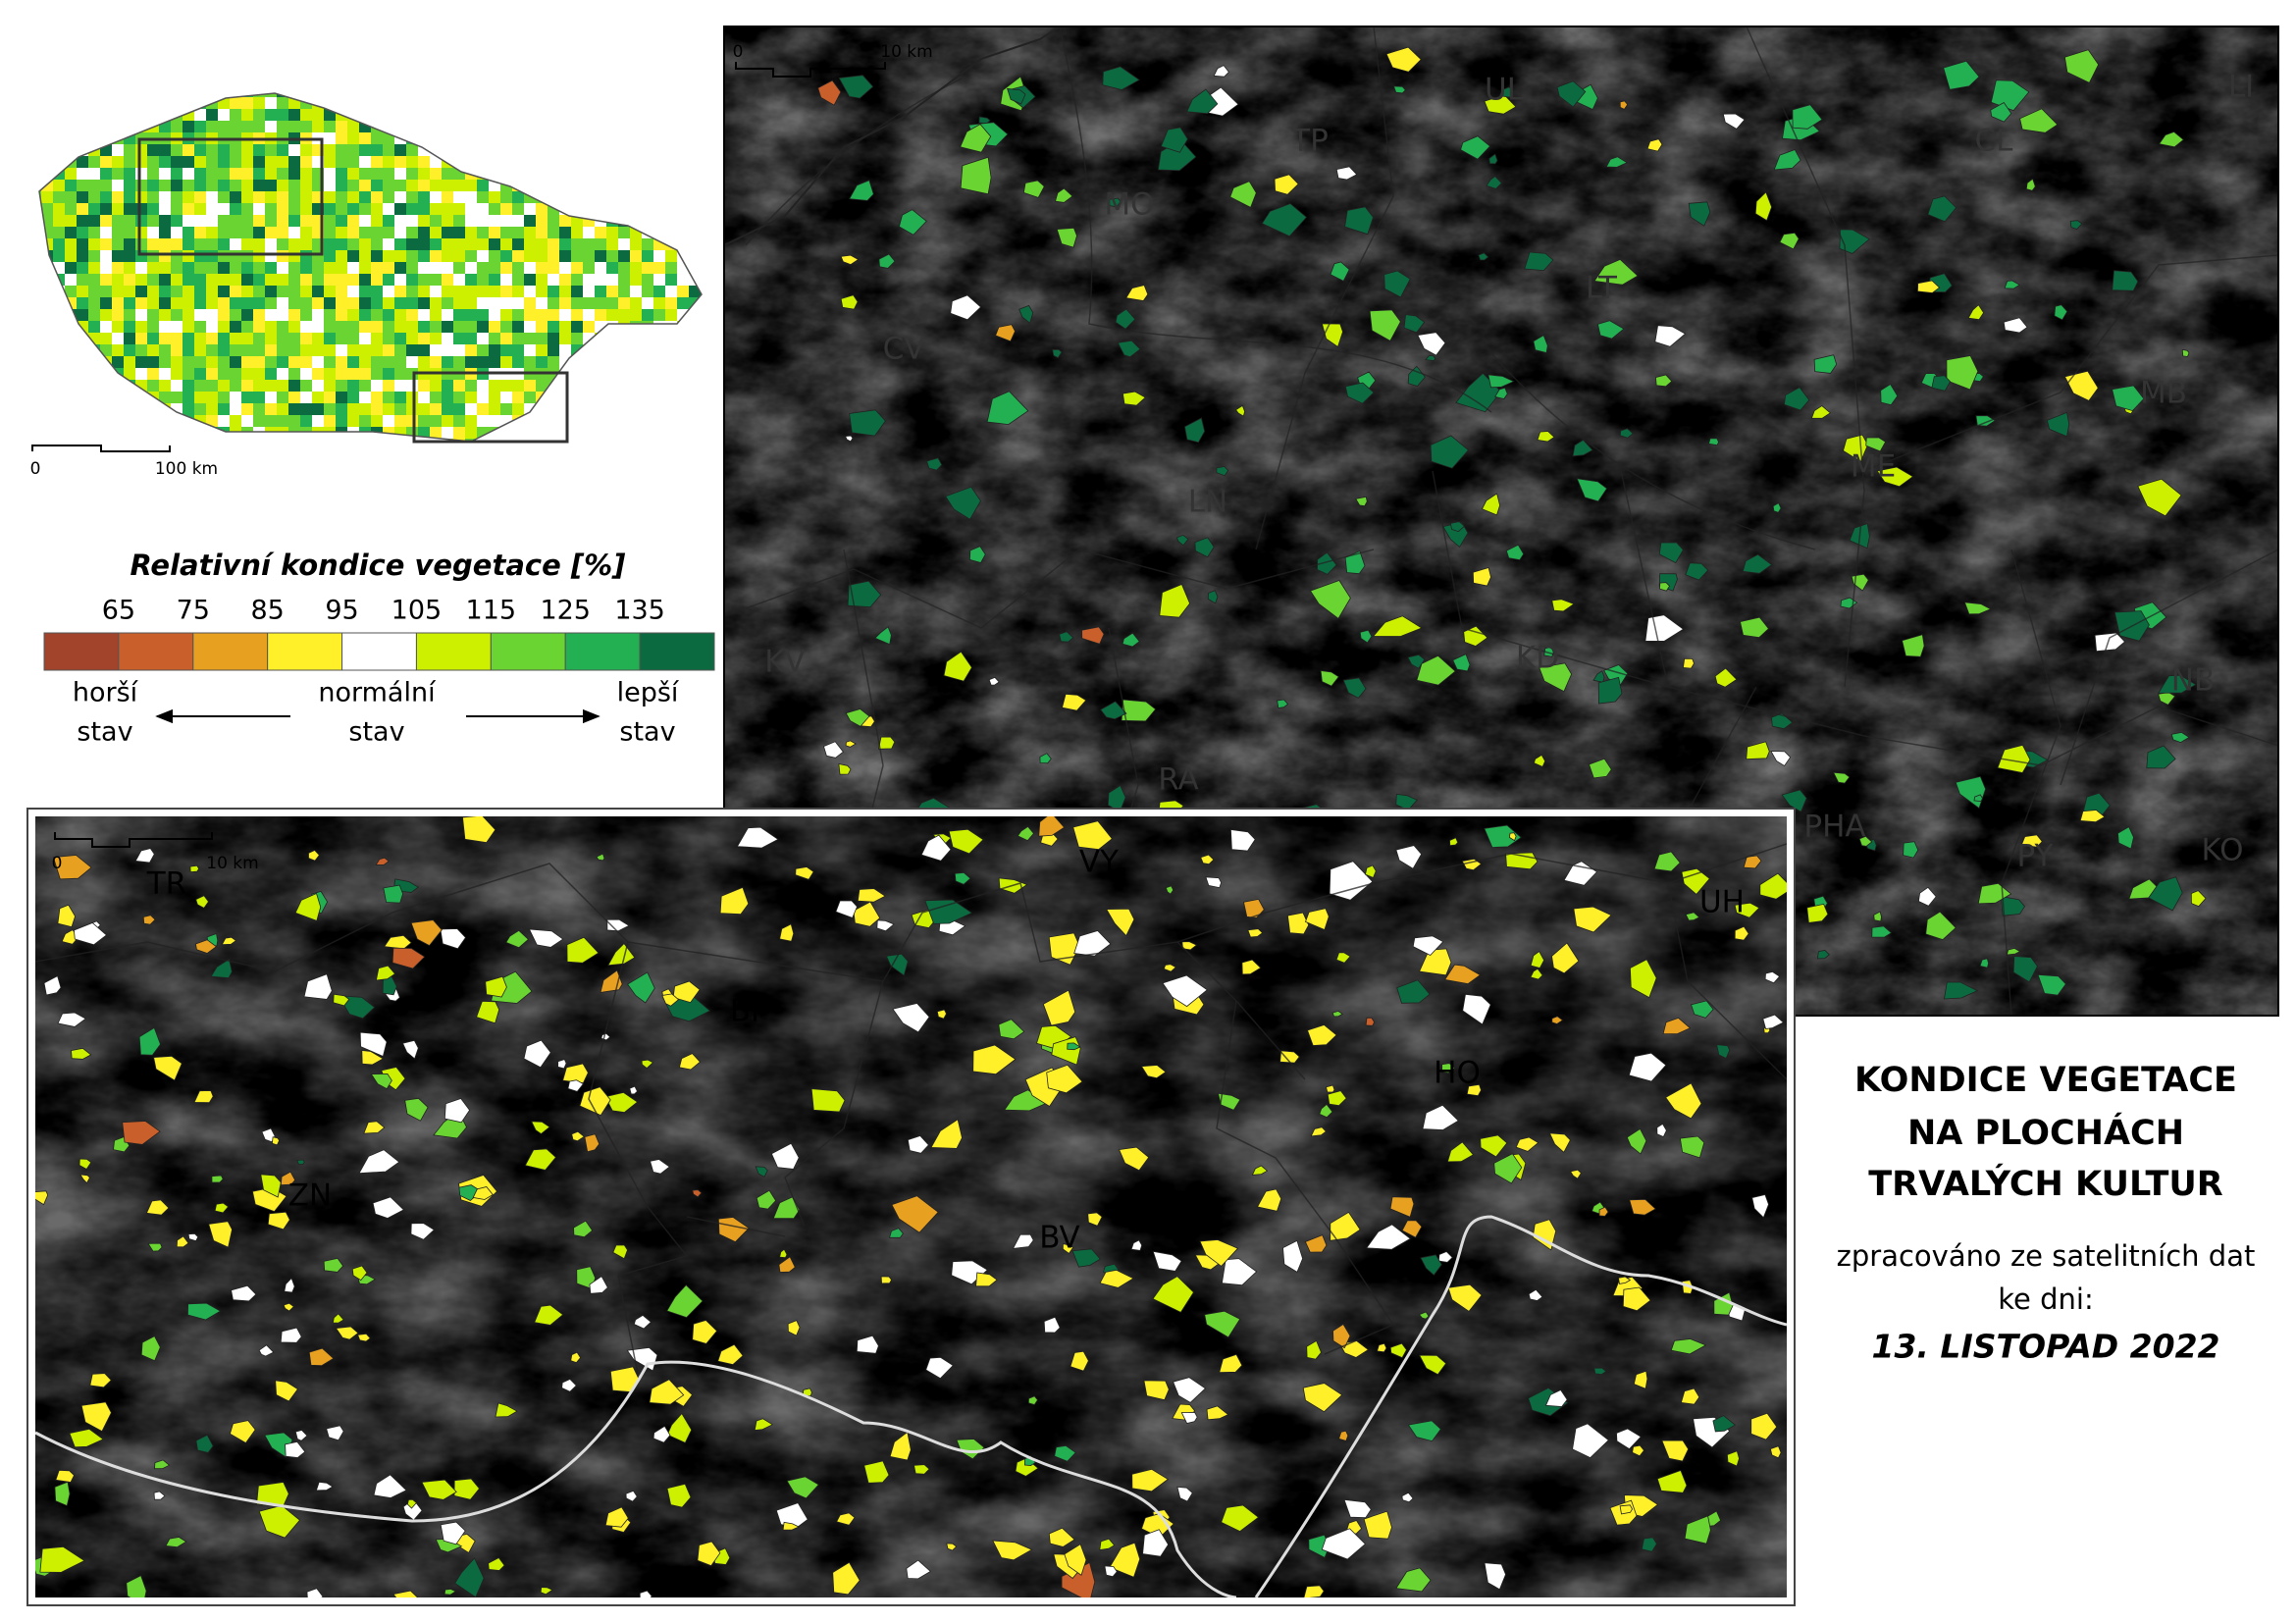 The width and height of the screenshot is (2296, 1623). What do you see at coordinates (193, 611) in the screenshot?
I see `legend-tick: 75` at bounding box center [193, 611].